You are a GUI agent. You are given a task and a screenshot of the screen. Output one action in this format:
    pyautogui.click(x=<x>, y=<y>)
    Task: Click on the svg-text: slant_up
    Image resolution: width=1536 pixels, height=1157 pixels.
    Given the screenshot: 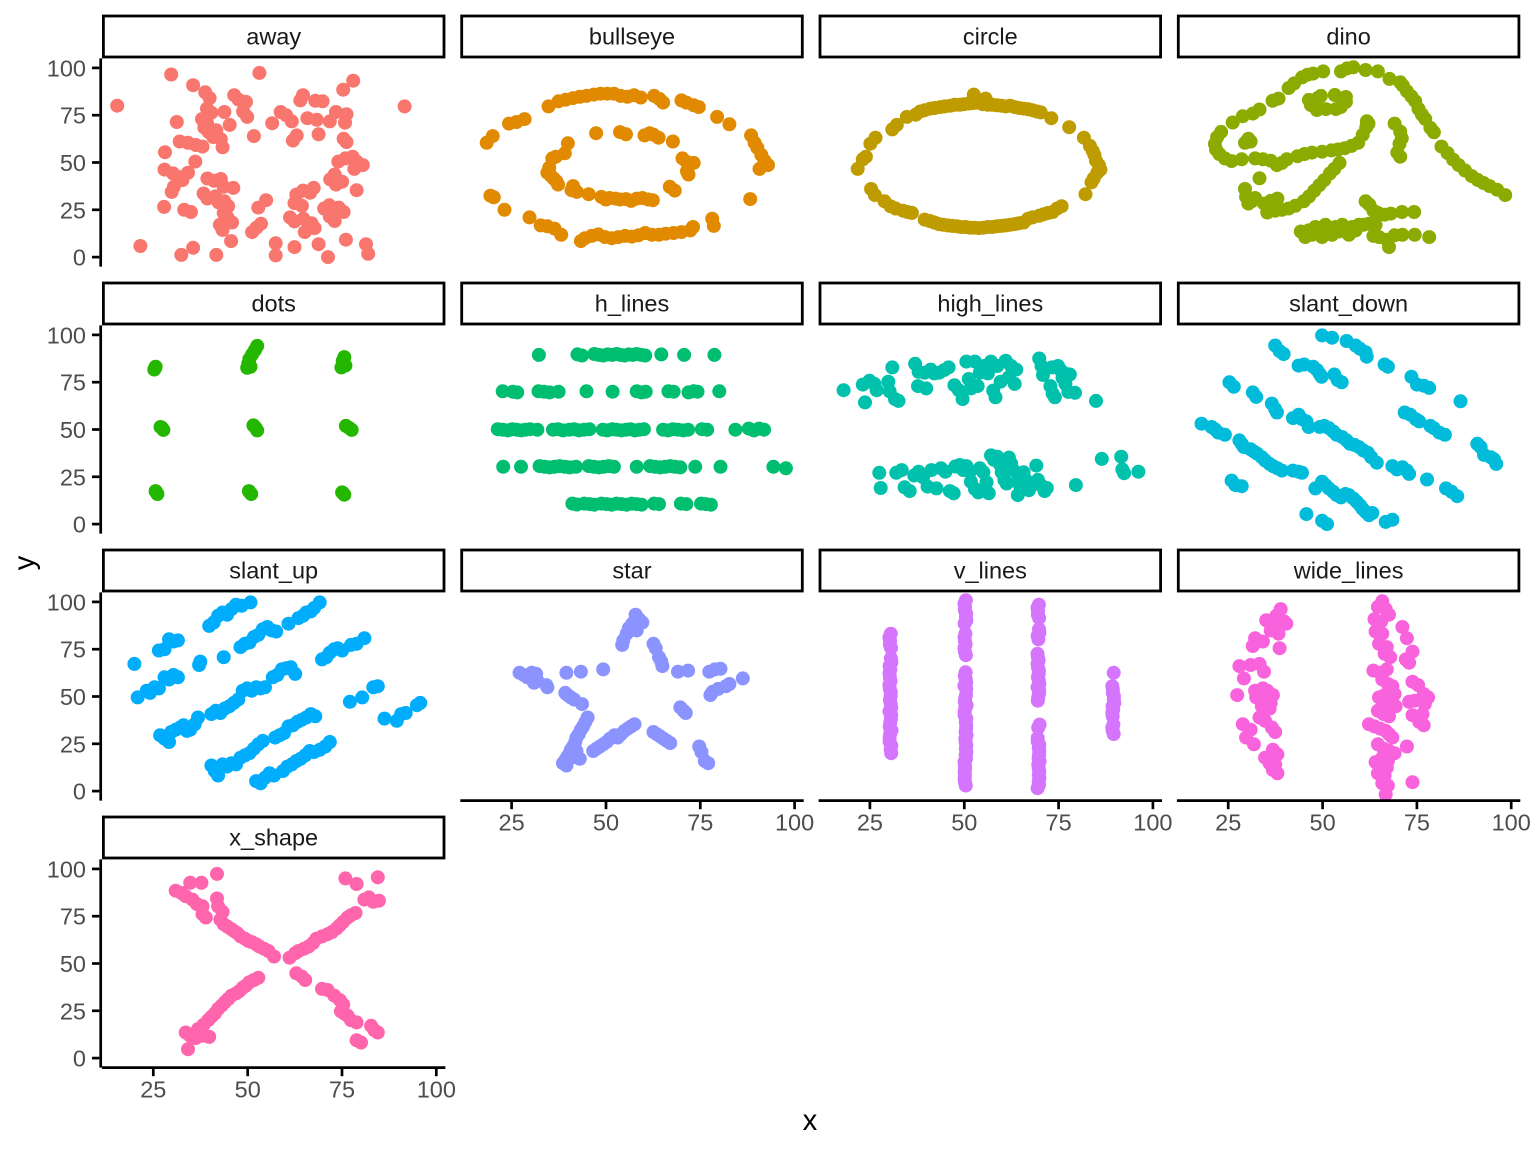 What is the action you would take?
    pyautogui.click(x=273, y=571)
    